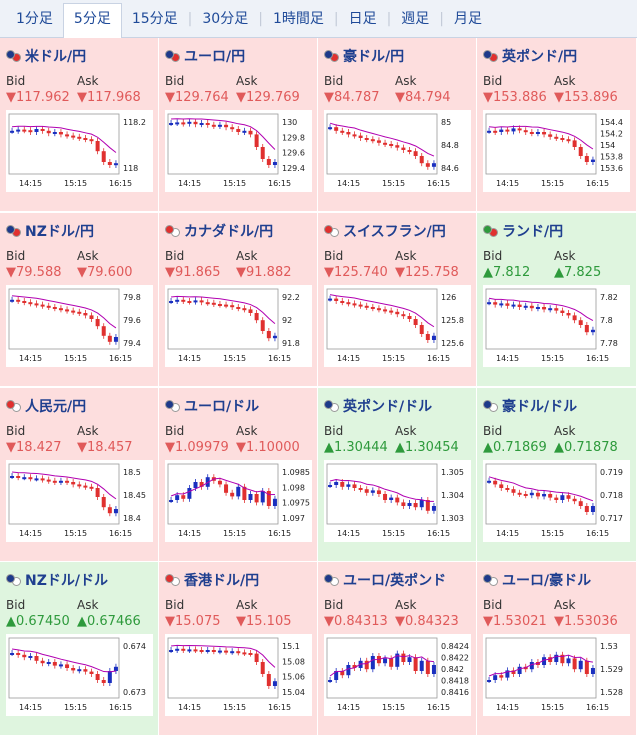 Image resolution: width=637 pixels, height=737 pixels. Describe the element at coordinates (378, 406) in the screenshot. I see `pair-title: 英ポンド/ドル` at that location.